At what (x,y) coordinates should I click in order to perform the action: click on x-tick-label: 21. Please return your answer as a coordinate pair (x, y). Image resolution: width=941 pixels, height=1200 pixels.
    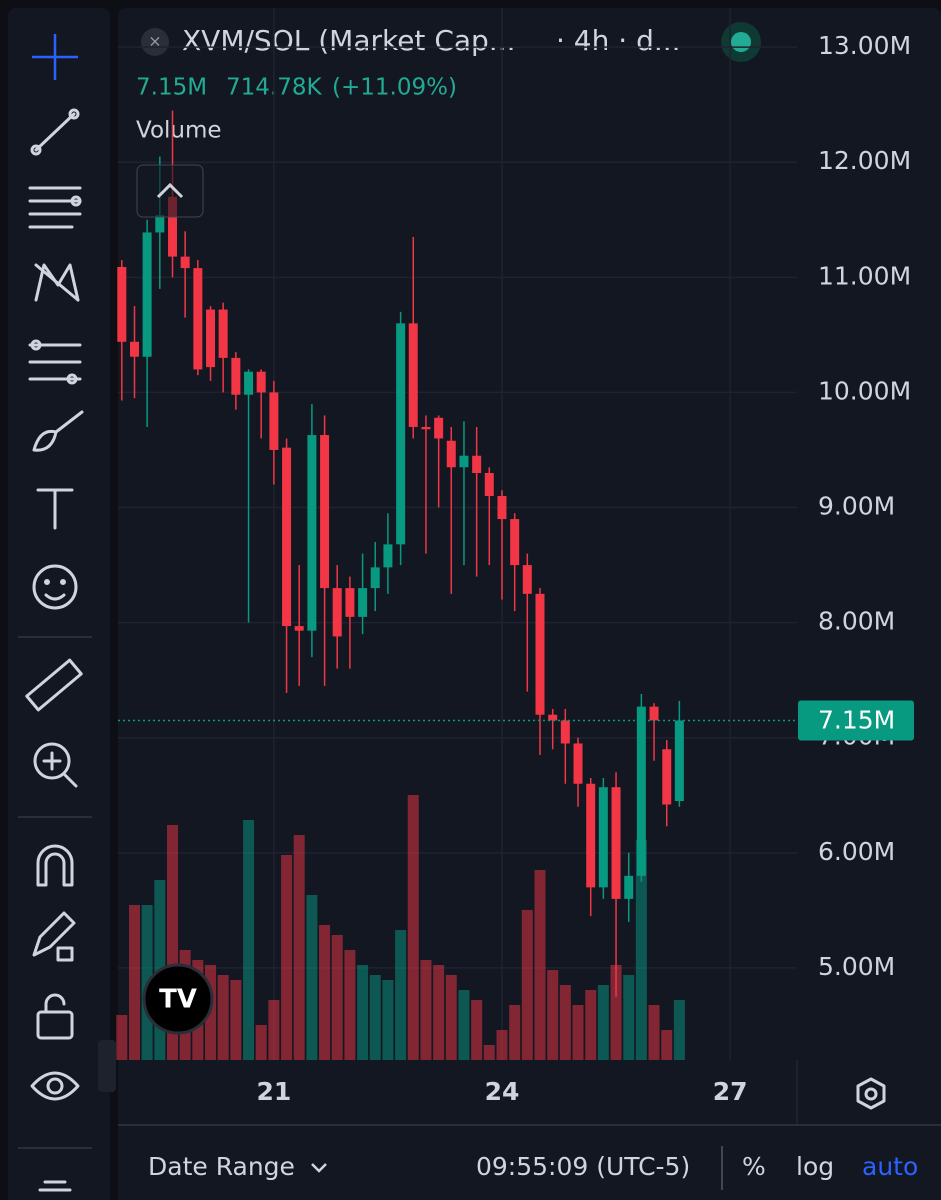
    Looking at the image, I should click on (273, 1091).